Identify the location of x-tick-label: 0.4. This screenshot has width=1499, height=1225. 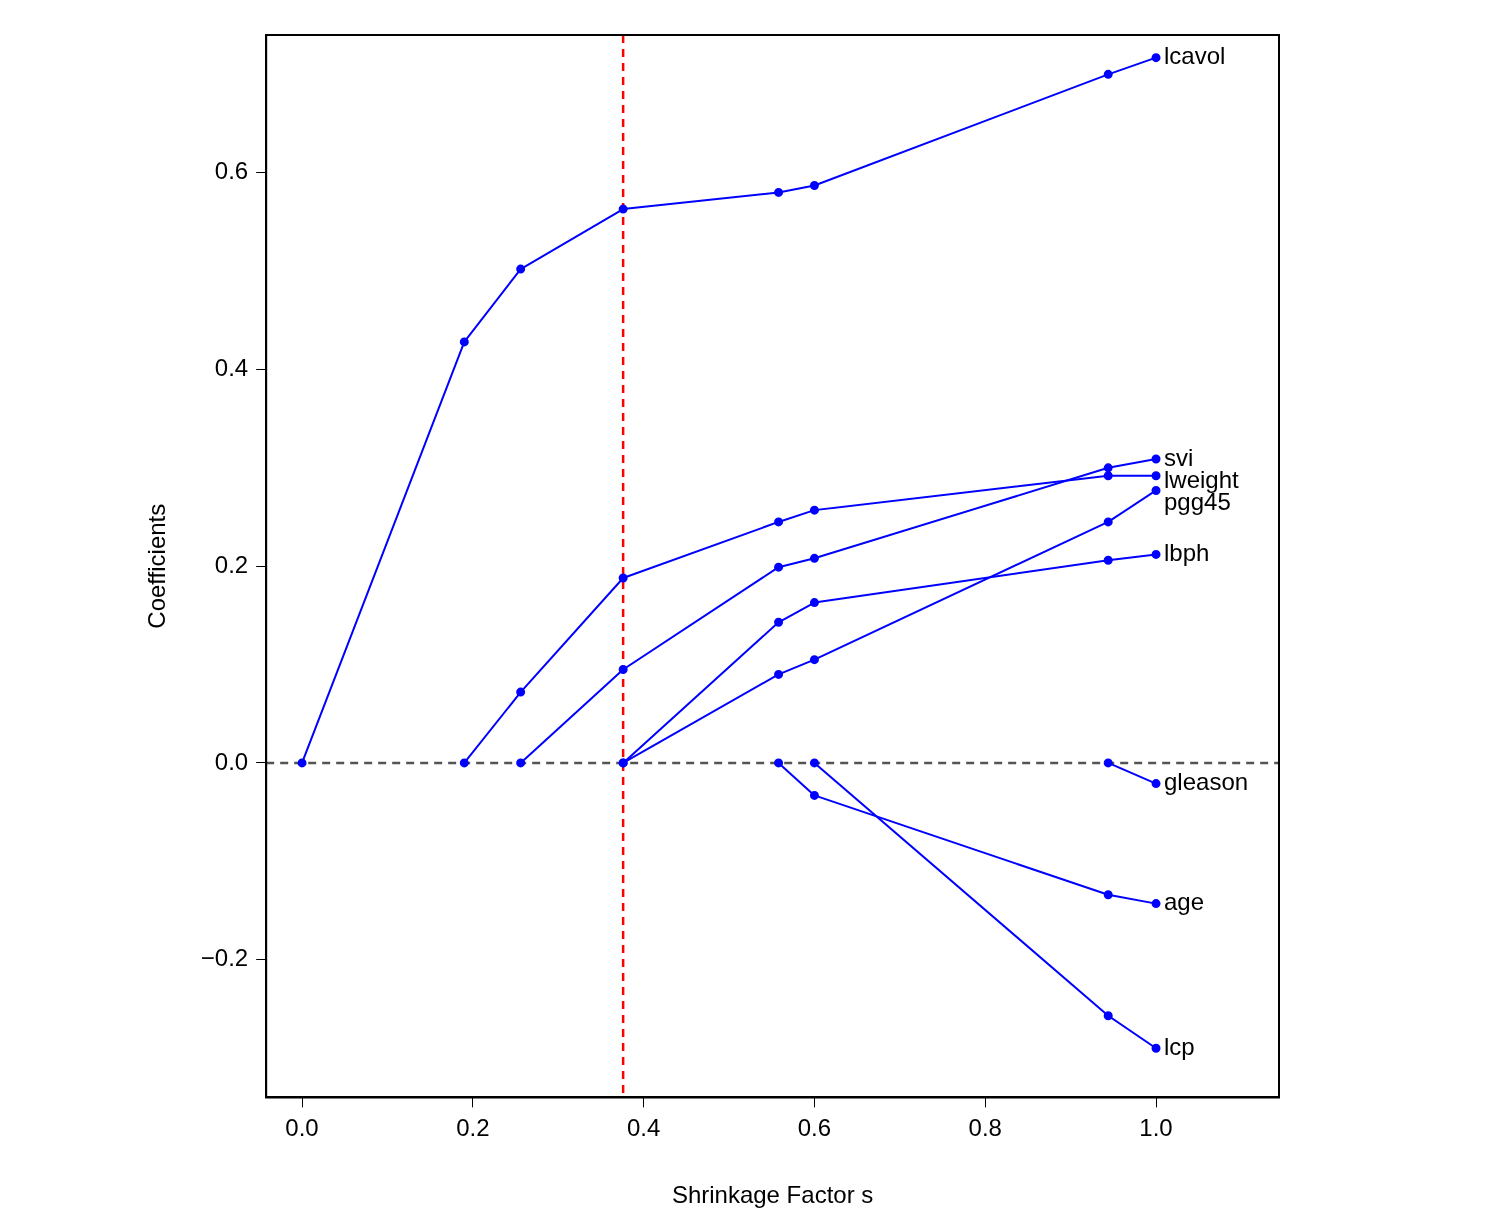
(643, 1128).